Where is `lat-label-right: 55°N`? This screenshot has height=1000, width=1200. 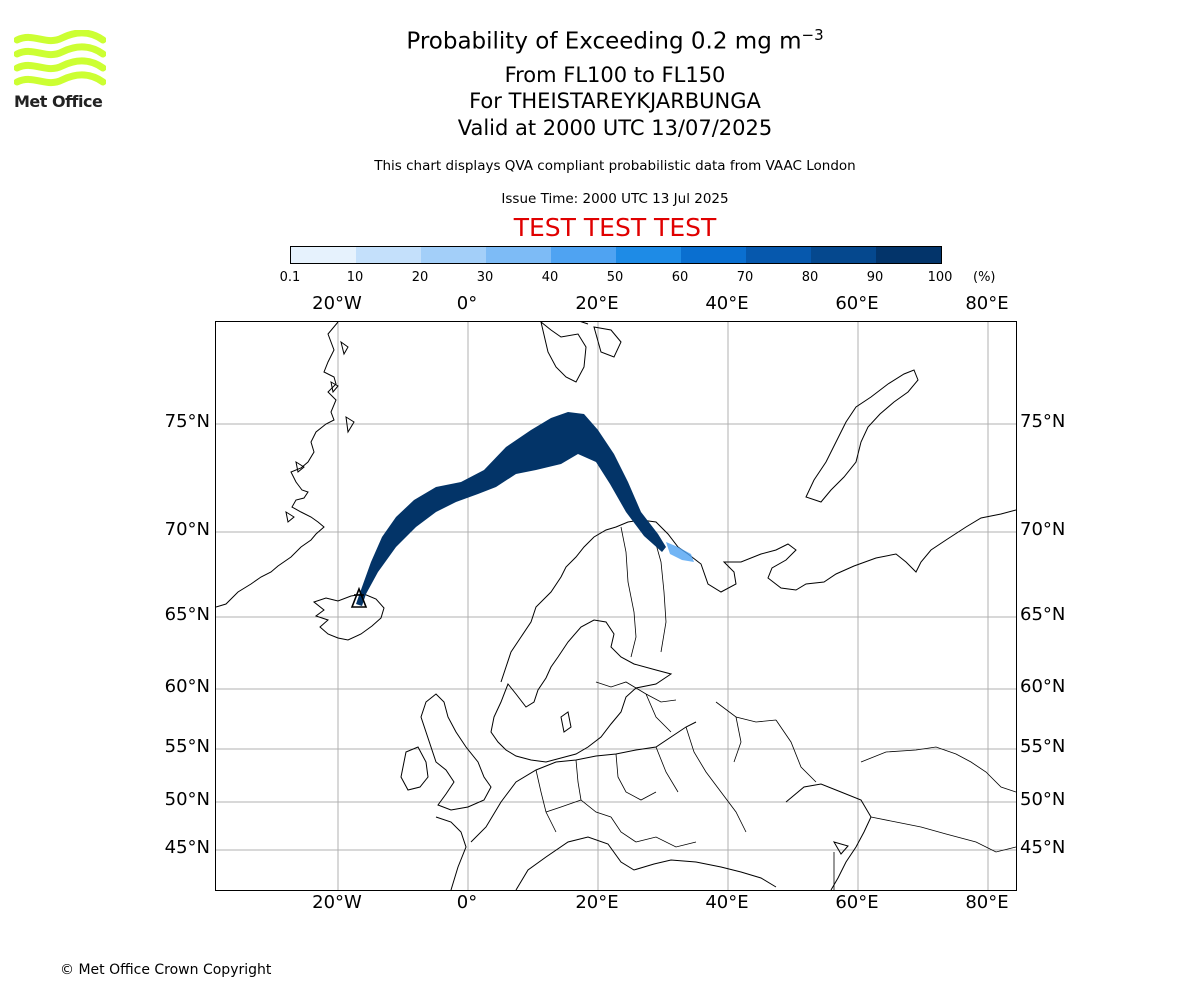 lat-label-right: 55°N is located at coordinates (1043, 746).